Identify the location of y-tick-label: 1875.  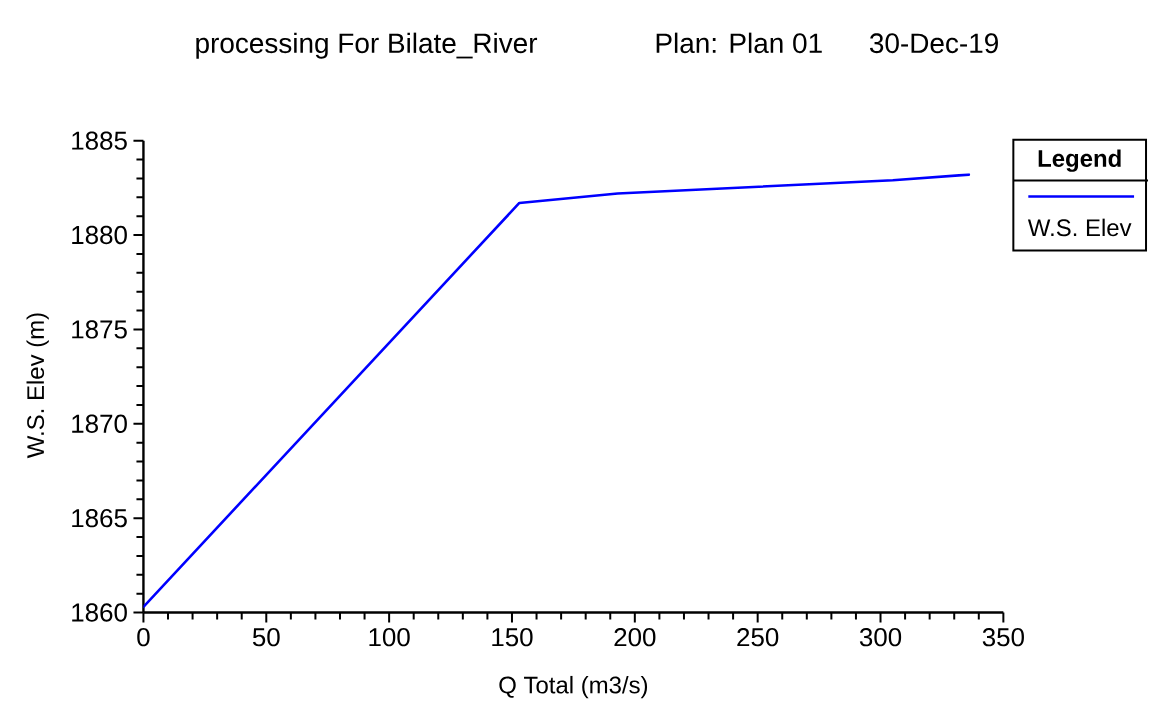
(99, 329).